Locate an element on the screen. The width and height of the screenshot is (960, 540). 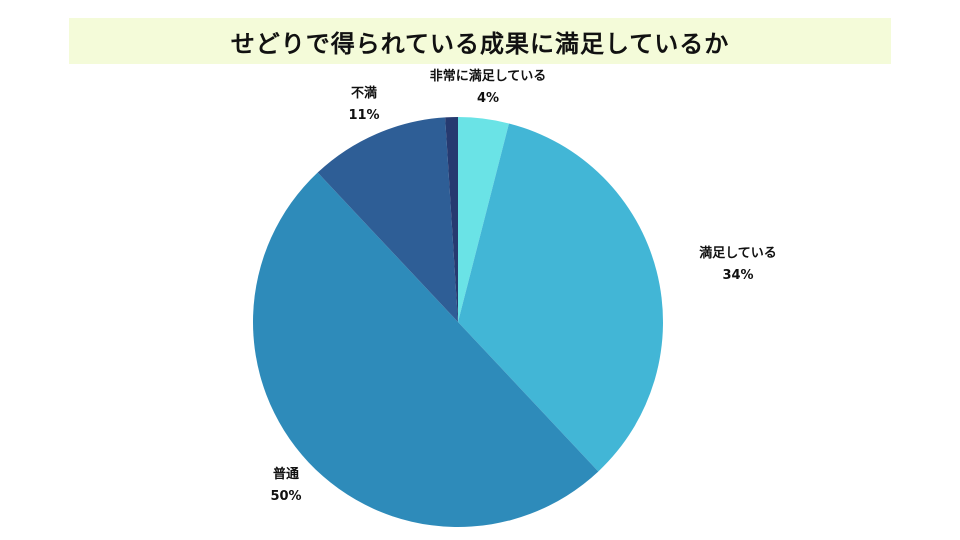
slice-category-label-4: 不満 is located at coordinates (364, 93).